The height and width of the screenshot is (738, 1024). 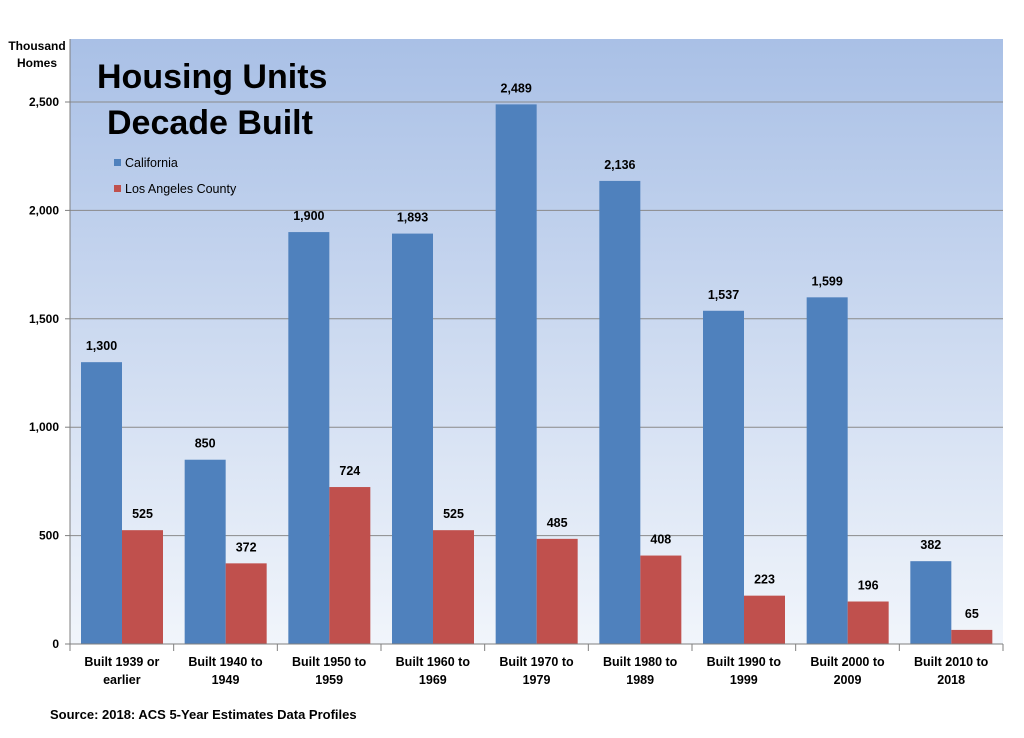 What do you see at coordinates (723, 295) in the screenshot?
I see `value-label-california-7: 1,537` at bounding box center [723, 295].